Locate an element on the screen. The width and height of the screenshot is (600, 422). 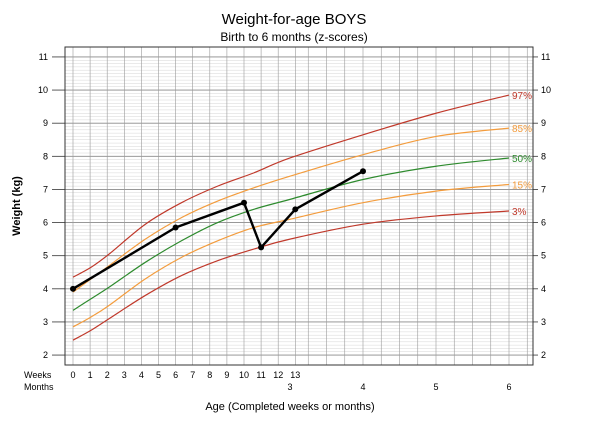
y-tick-label-right: 6 is located at coordinates (543, 223).